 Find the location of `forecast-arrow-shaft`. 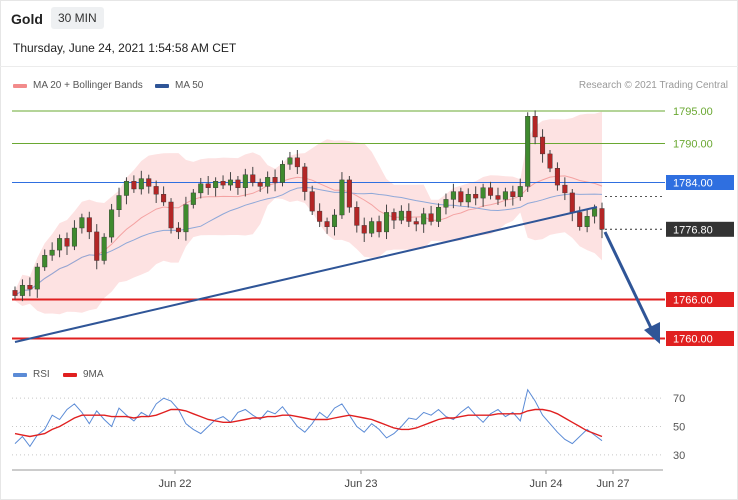

forecast-arrow-shaft is located at coordinates (628, 281).